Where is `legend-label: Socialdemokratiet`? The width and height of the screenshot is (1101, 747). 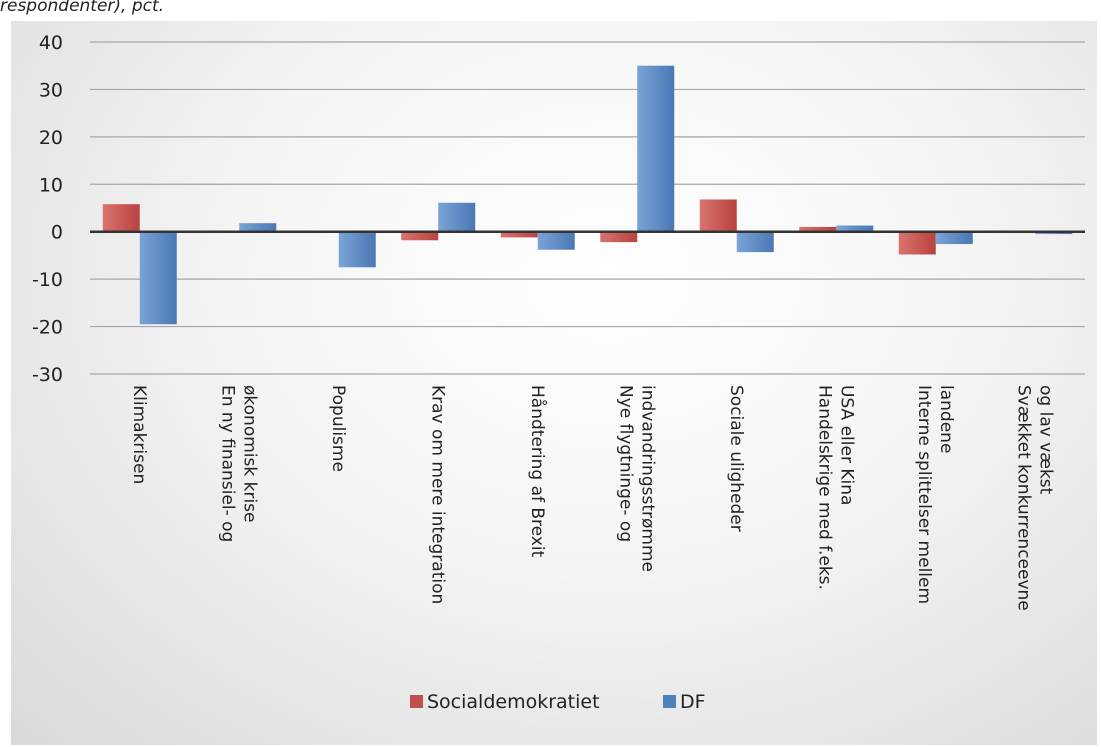 legend-label: Socialdemokratiet is located at coordinates (513, 702).